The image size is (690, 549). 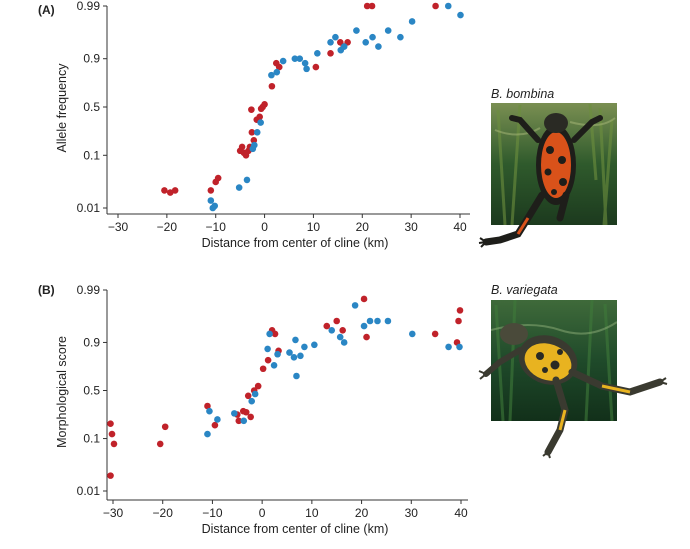 I want to click on y-axis-title-a: Allele frequency, so click(x=62, y=108).